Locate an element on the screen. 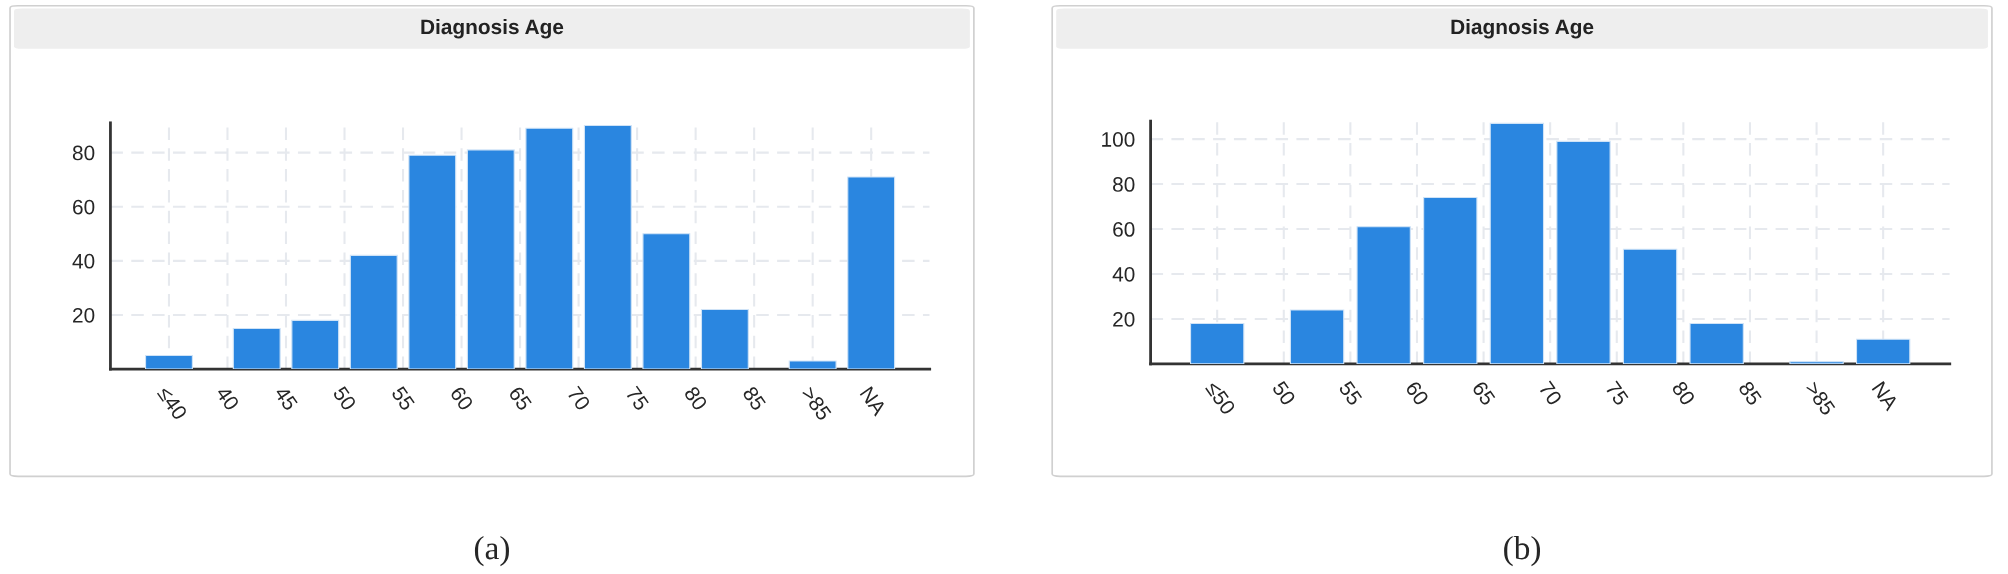 This screenshot has width=2008, height=574. text: (b) is located at coordinates (1522, 551).